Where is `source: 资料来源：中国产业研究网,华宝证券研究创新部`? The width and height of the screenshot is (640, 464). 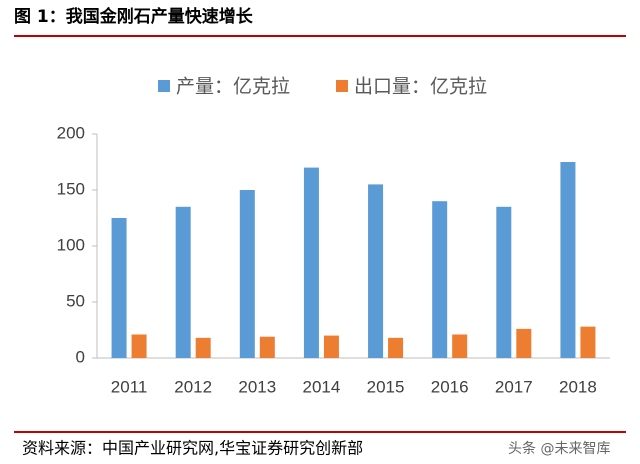
source: 资料来源：中国产业研究网,华宝证券研究创新部 is located at coordinates (192, 448).